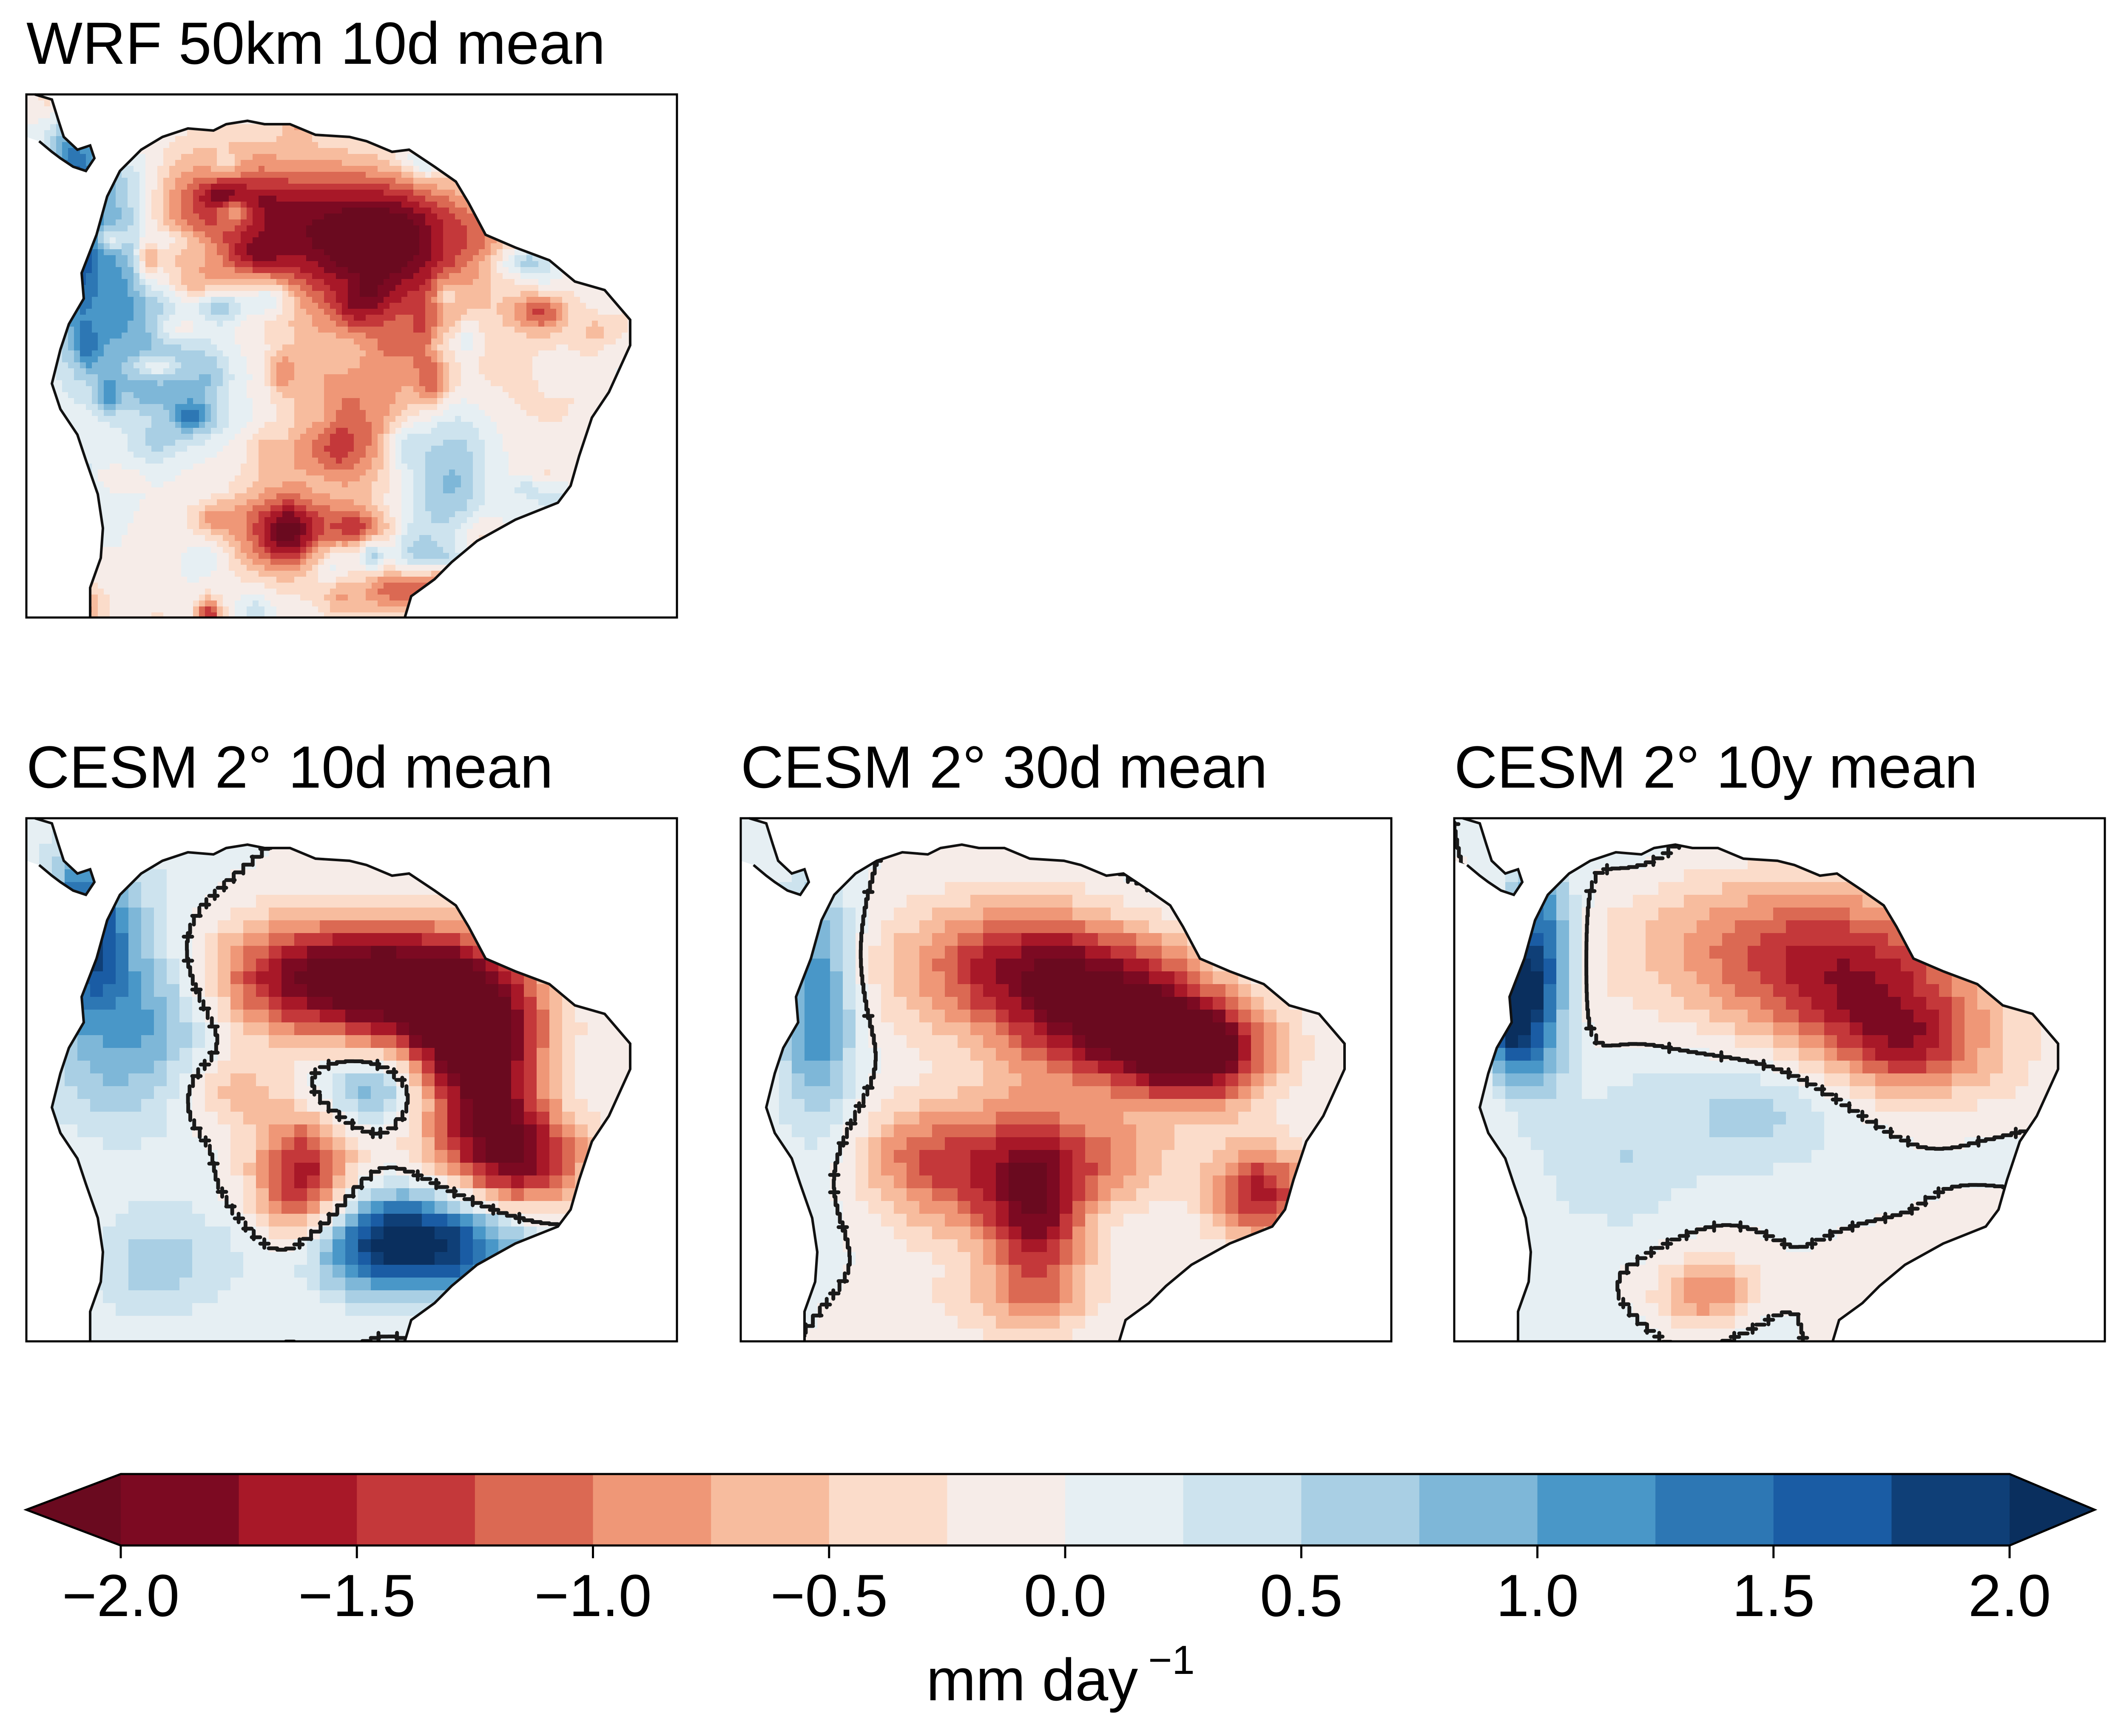  What do you see at coordinates (1060, 1675) in the screenshot?
I see `colorbar-label: mm day −1` at bounding box center [1060, 1675].